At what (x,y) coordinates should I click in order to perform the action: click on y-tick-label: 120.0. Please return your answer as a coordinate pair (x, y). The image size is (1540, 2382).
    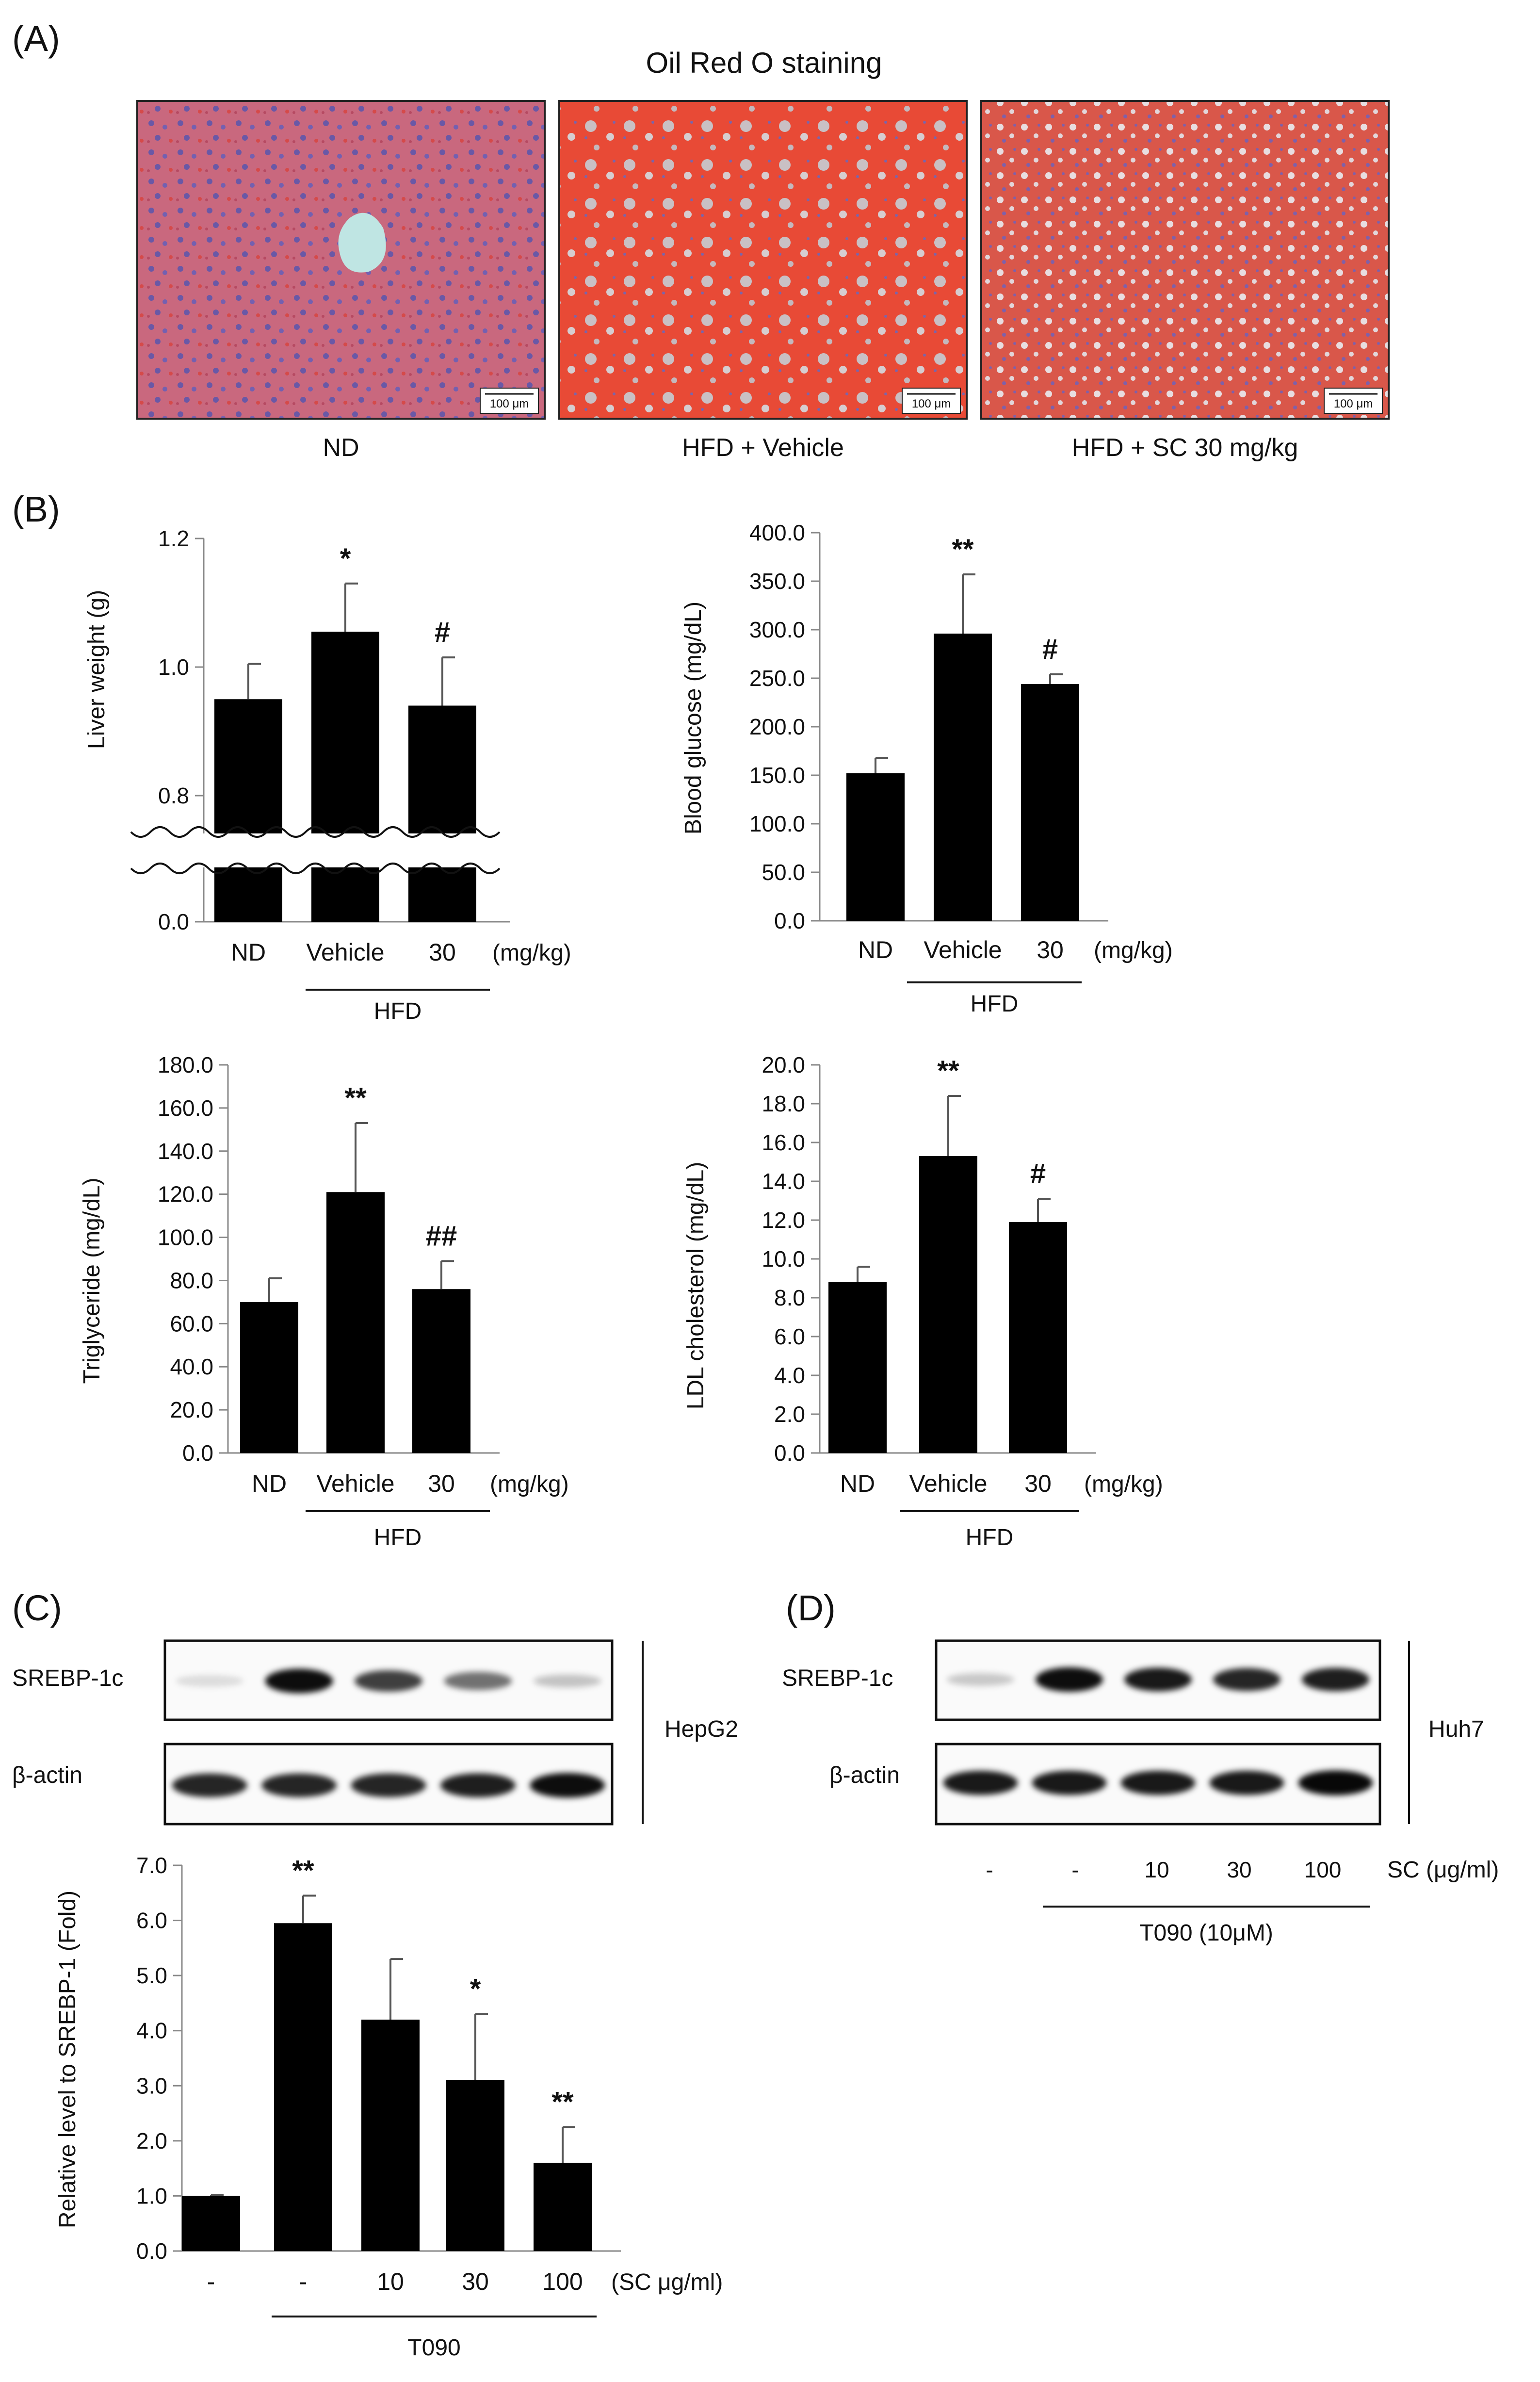
    Looking at the image, I should click on (185, 1194).